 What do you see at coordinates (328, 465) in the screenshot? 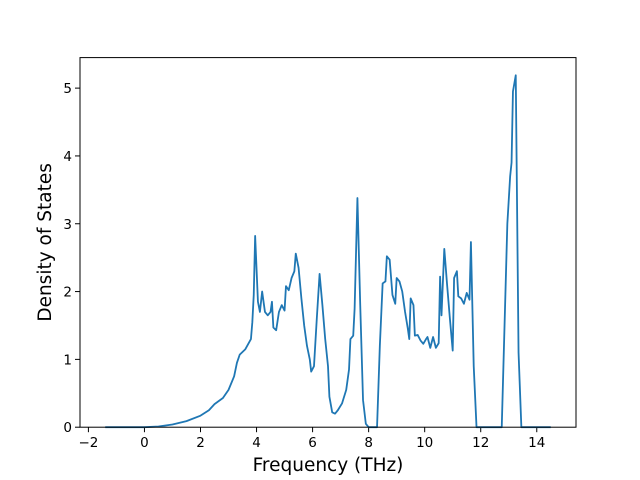
I see `x-axis-label: Frequency (THz)` at bounding box center [328, 465].